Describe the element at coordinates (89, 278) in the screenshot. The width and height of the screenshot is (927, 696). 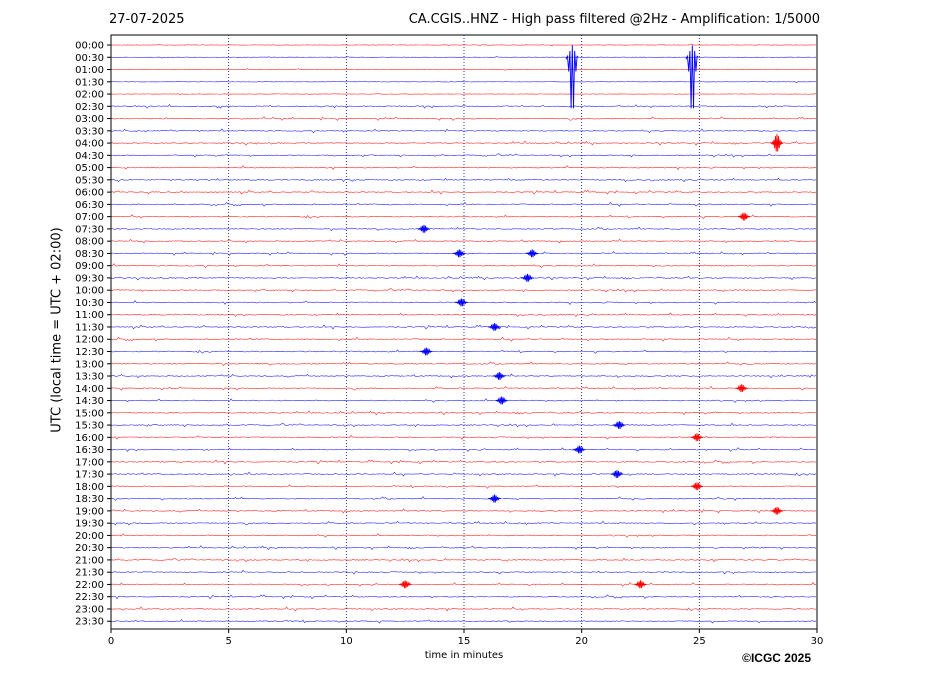
I see `y-tick-label: 09:30` at that location.